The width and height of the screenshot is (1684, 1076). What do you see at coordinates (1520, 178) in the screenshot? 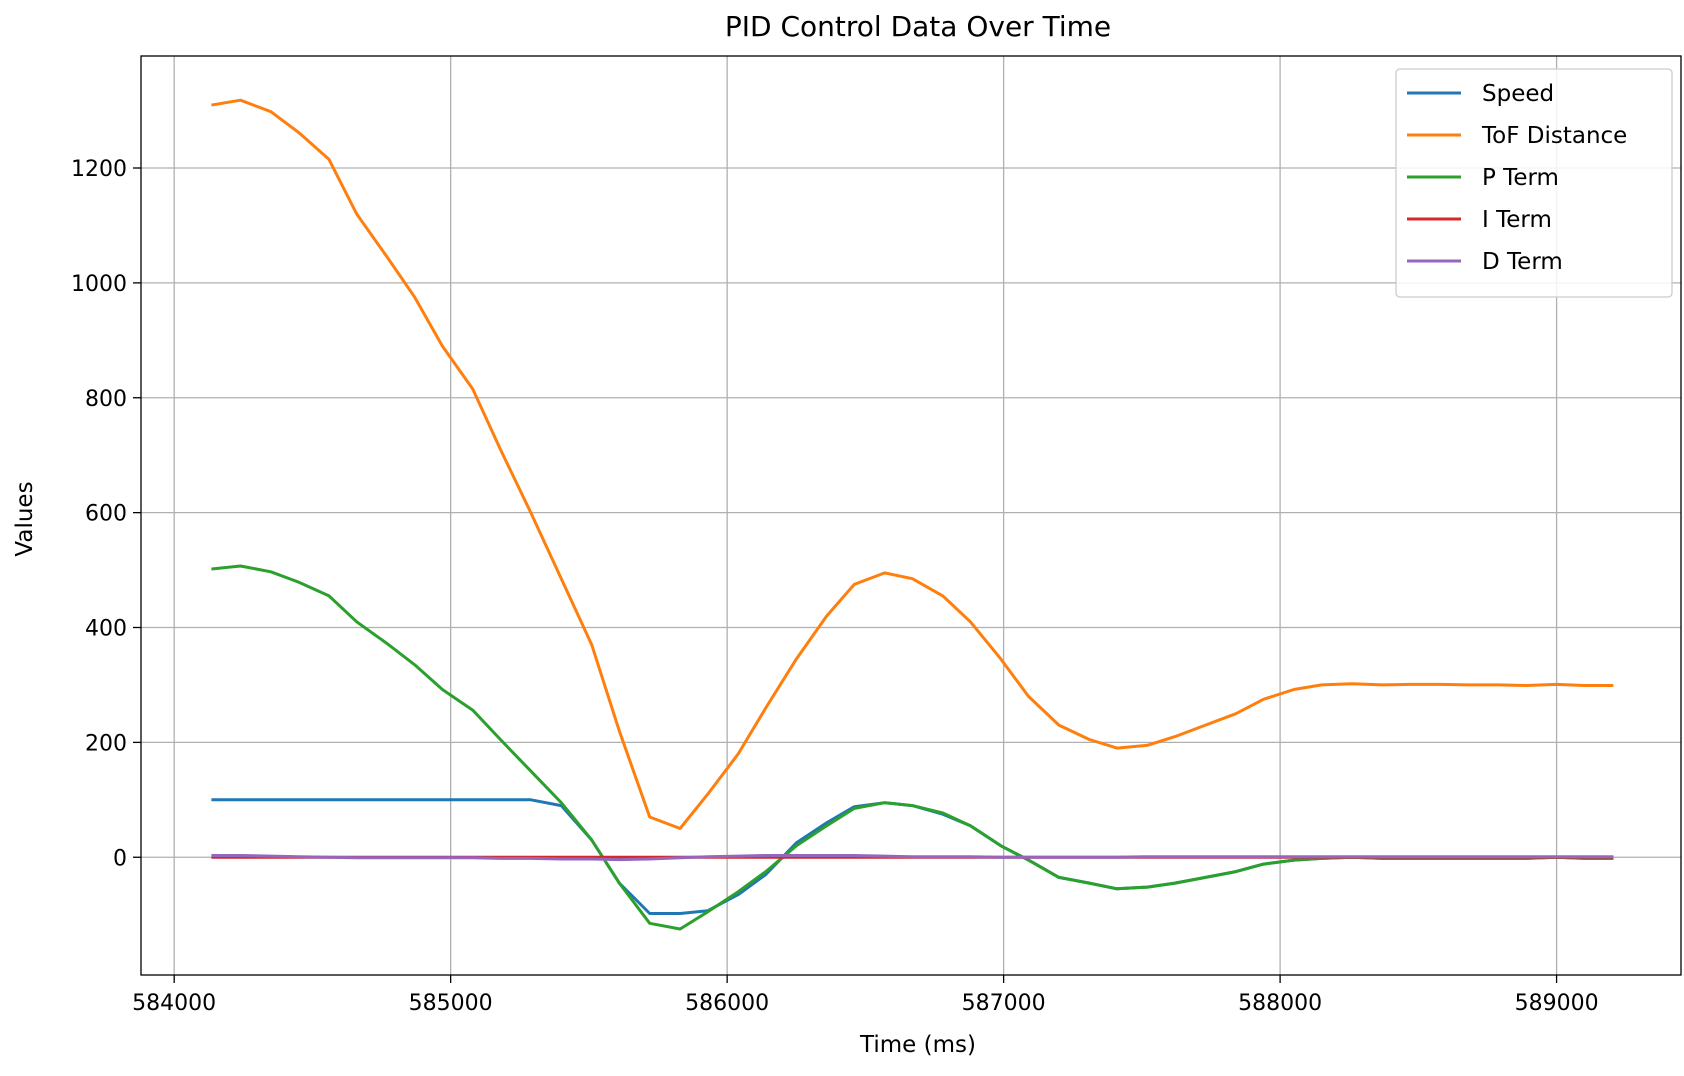
I see `legend-label-p-term: P Term` at bounding box center [1520, 178].